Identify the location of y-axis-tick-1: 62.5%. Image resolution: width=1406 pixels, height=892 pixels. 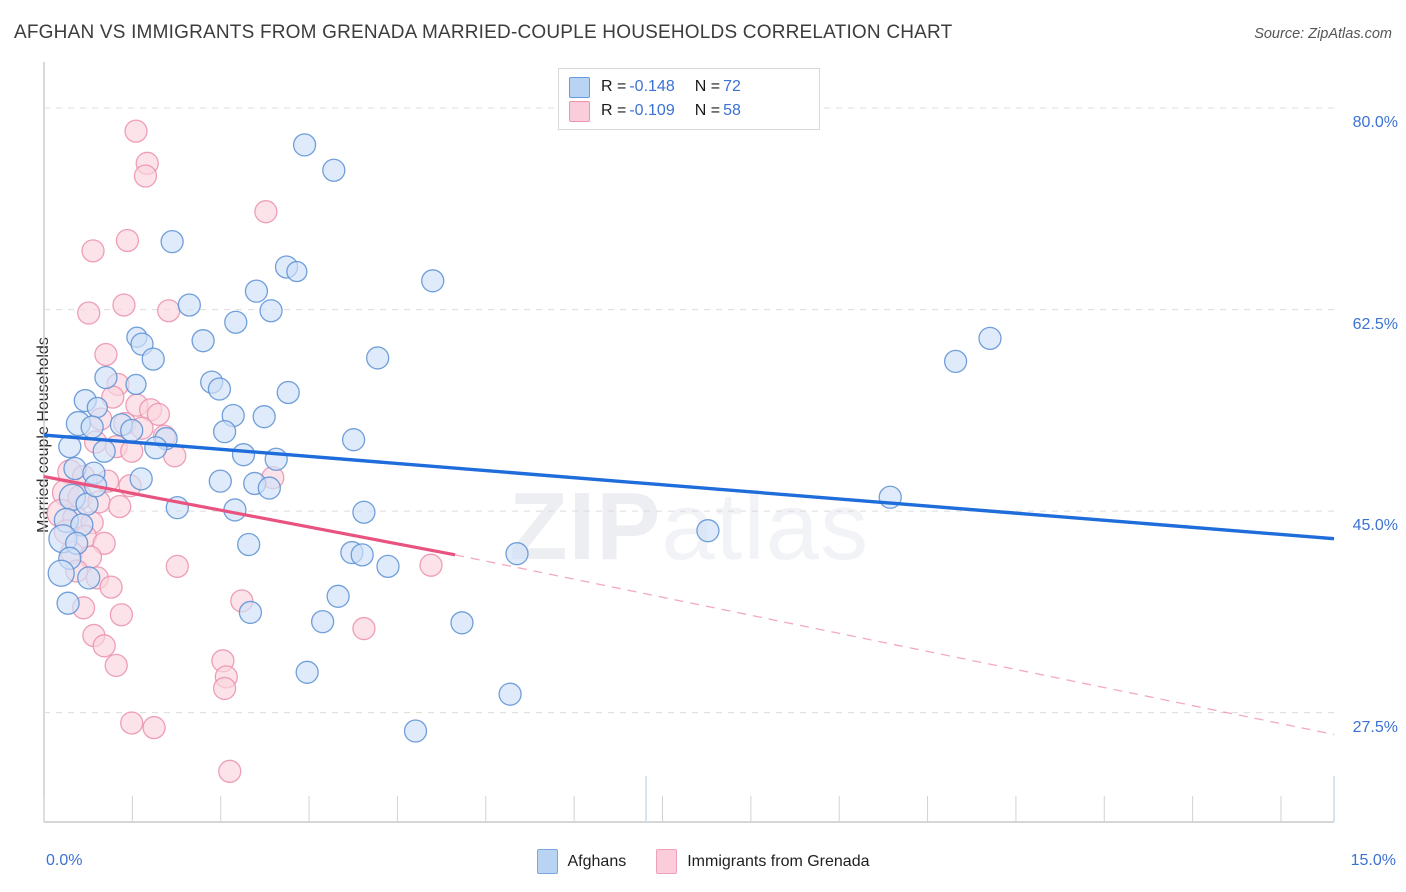
(1375, 324).